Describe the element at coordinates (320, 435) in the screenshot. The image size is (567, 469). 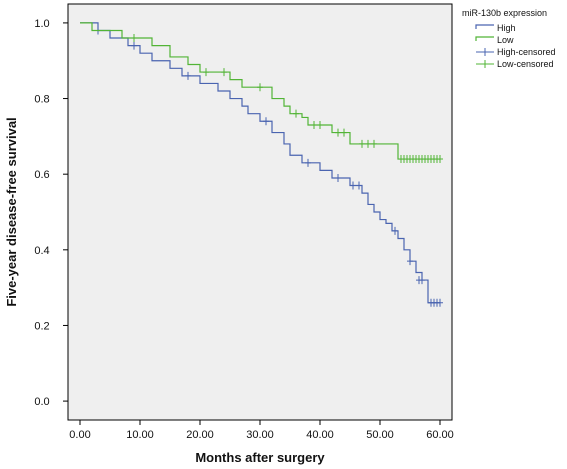
I see `x-tick-label: 40.00` at that location.